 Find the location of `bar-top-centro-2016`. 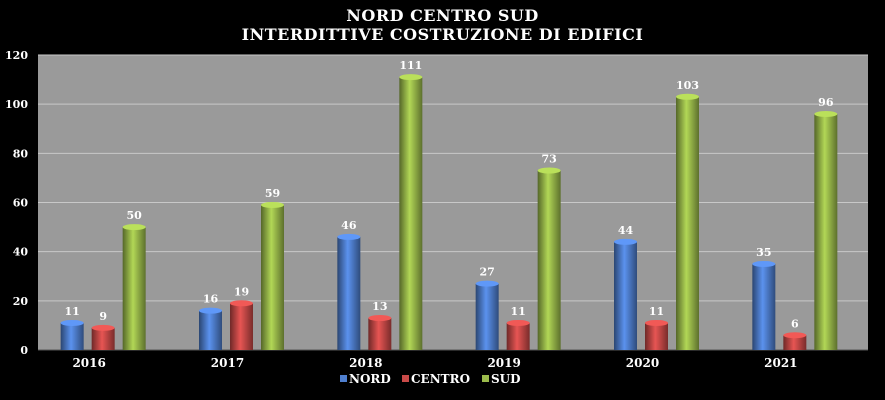

bar-top-centro-2016 is located at coordinates (103, 327).